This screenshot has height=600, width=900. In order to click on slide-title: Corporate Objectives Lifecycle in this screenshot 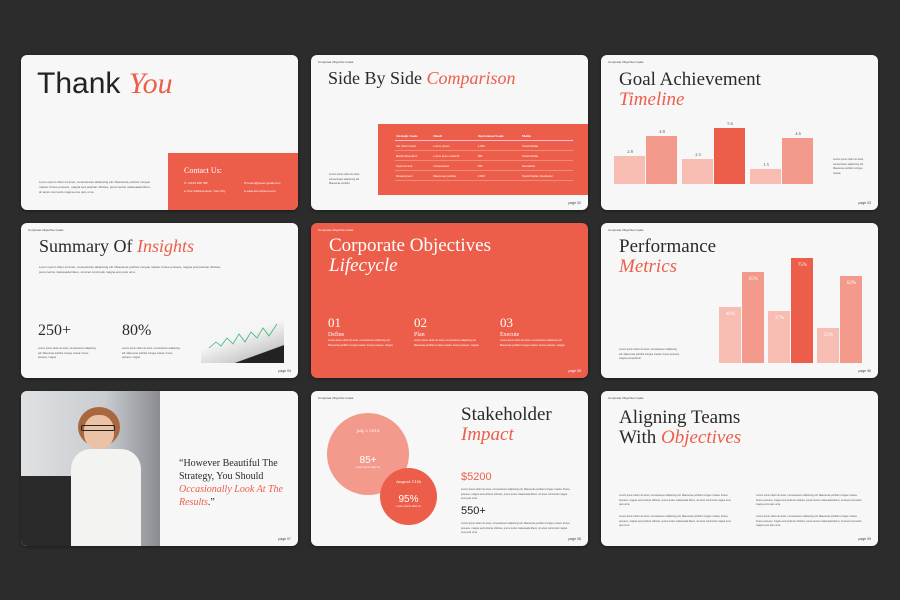, I will do `click(410, 255)`.